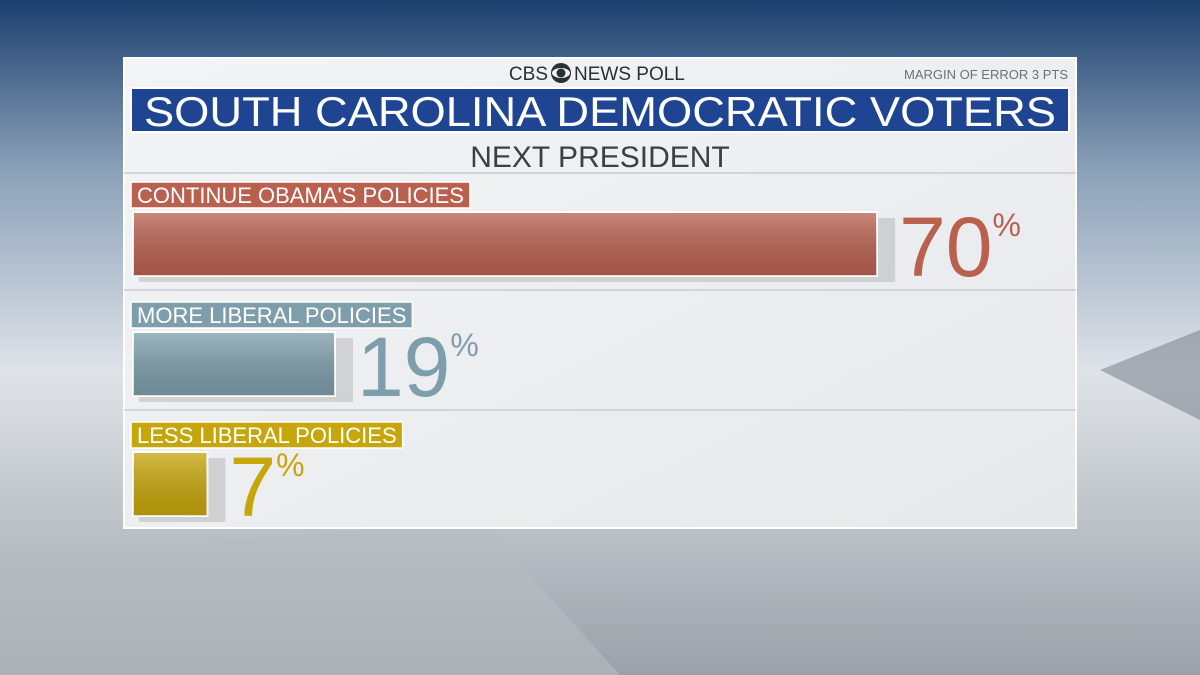 Image resolution: width=1200 pixels, height=675 pixels. I want to click on value-label: 70%, so click(960, 247).